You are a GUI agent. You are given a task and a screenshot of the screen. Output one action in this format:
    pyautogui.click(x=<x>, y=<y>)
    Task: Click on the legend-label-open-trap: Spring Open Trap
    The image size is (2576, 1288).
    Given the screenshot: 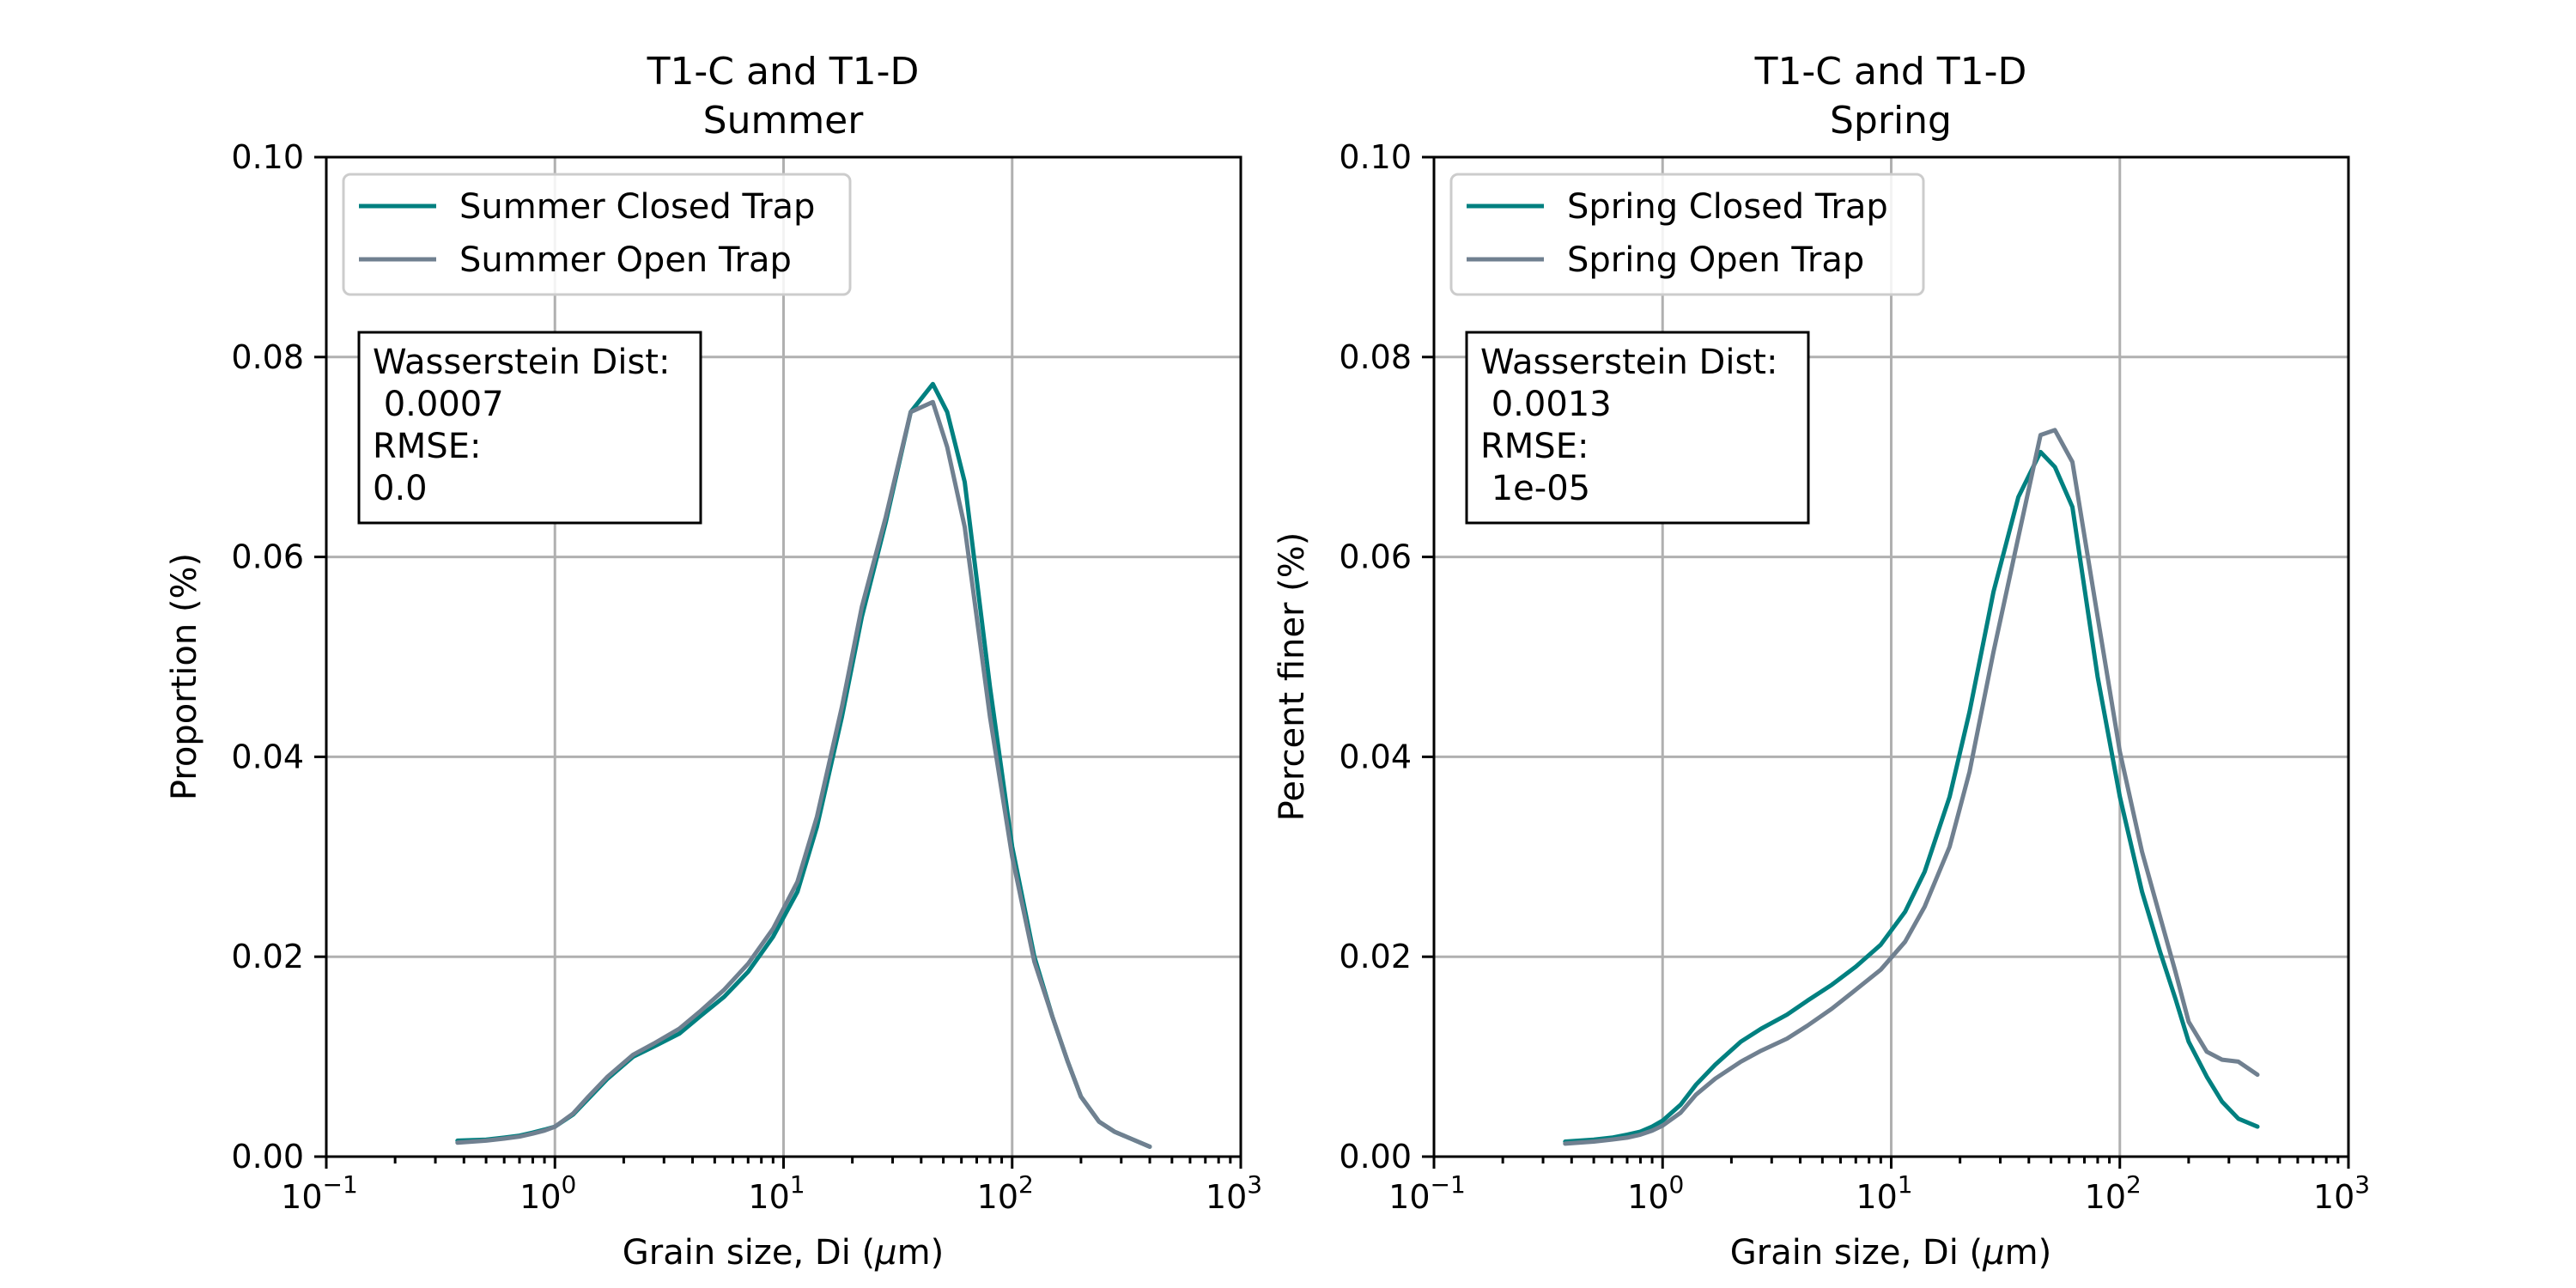 What is the action you would take?
    pyautogui.click(x=1715, y=260)
    